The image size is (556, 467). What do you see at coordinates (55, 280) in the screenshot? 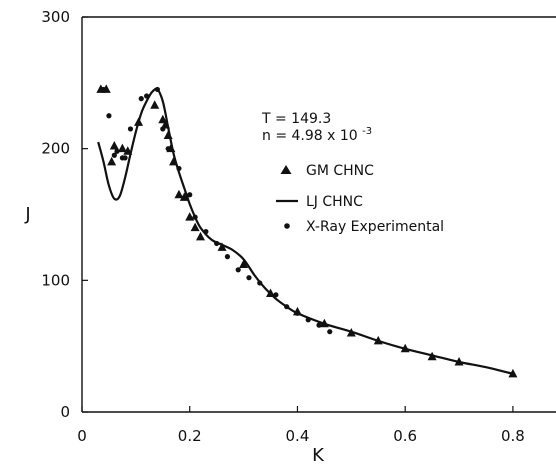
I see `y-tick-label: 100` at bounding box center [55, 280].